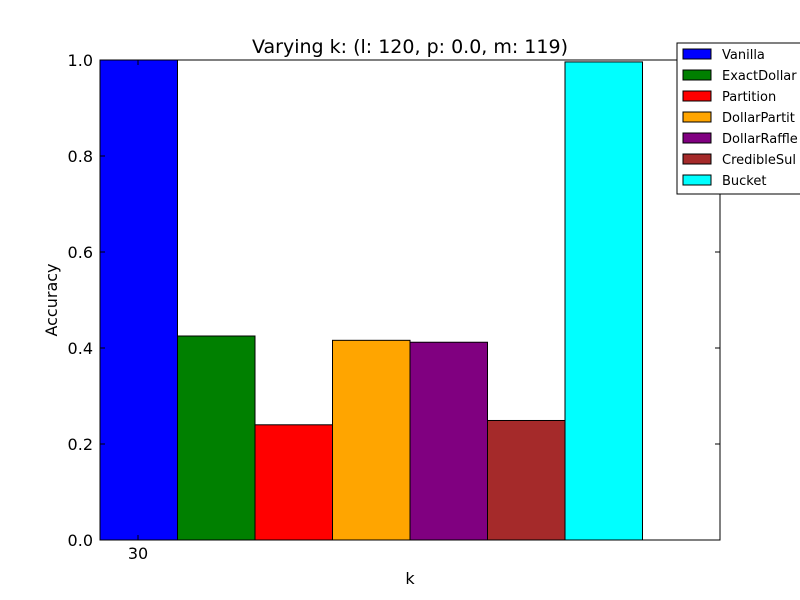  Describe the element at coordinates (759, 76) in the screenshot. I see `legend-label-exactdollar: ExactDollar` at that location.